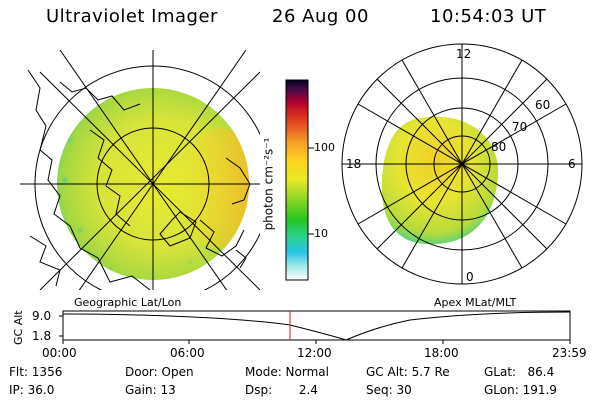 This screenshot has width=600, height=400. What do you see at coordinates (408, 372) in the screenshot?
I see `gc-altitude: GC Alt: 5.7 Re` at bounding box center [408, 372].